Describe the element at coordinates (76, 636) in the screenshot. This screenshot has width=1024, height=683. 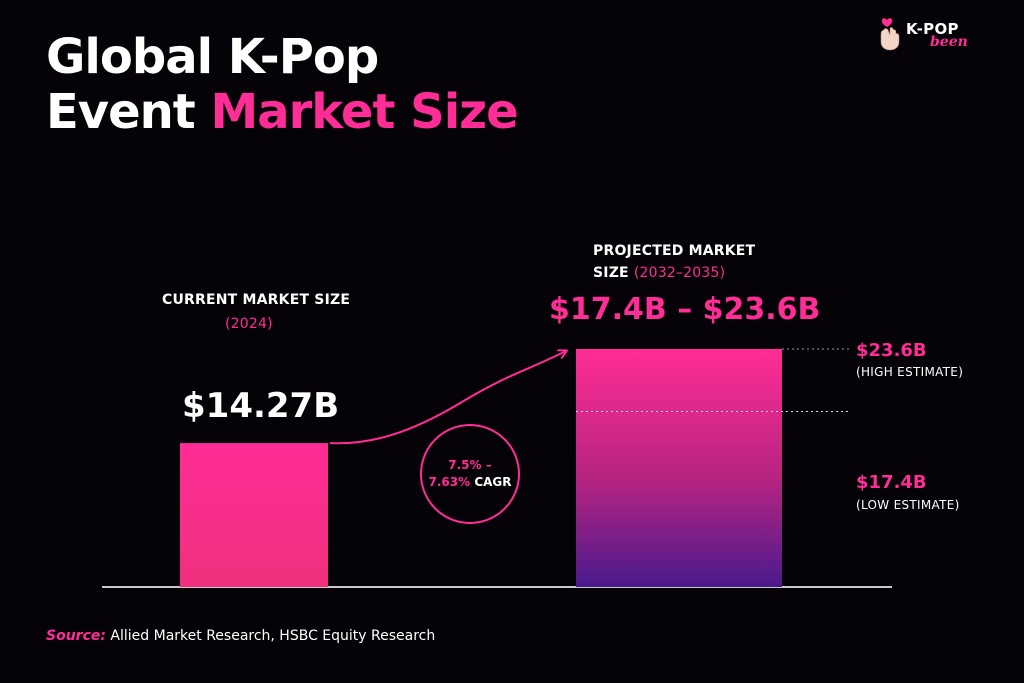
I see `source-label: Source:` at that location.